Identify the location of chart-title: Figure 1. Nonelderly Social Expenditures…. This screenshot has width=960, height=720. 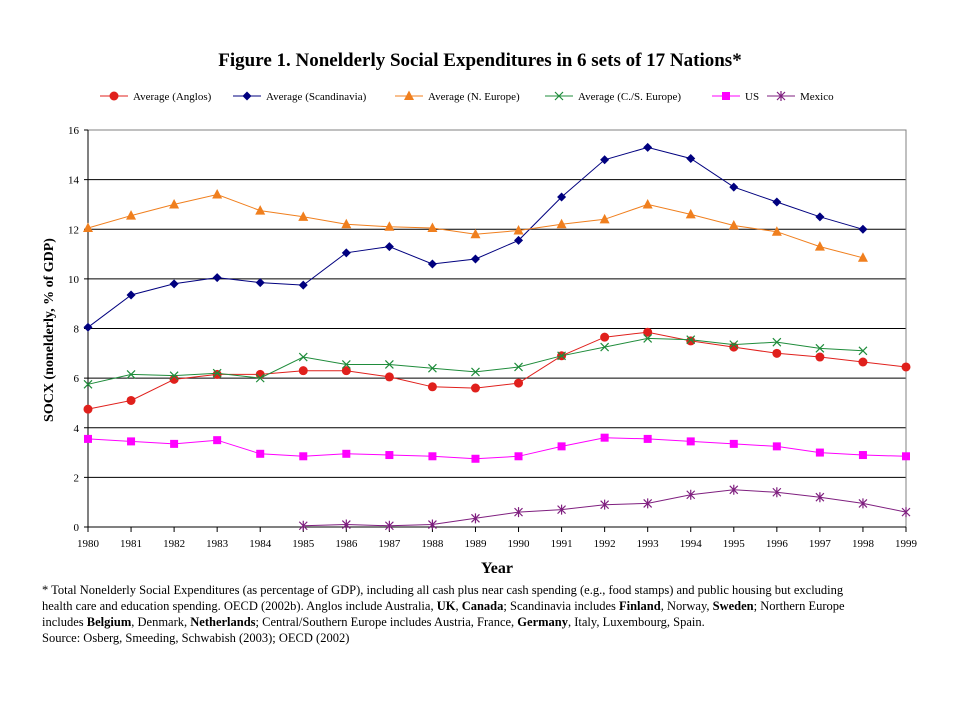
(479, 60).